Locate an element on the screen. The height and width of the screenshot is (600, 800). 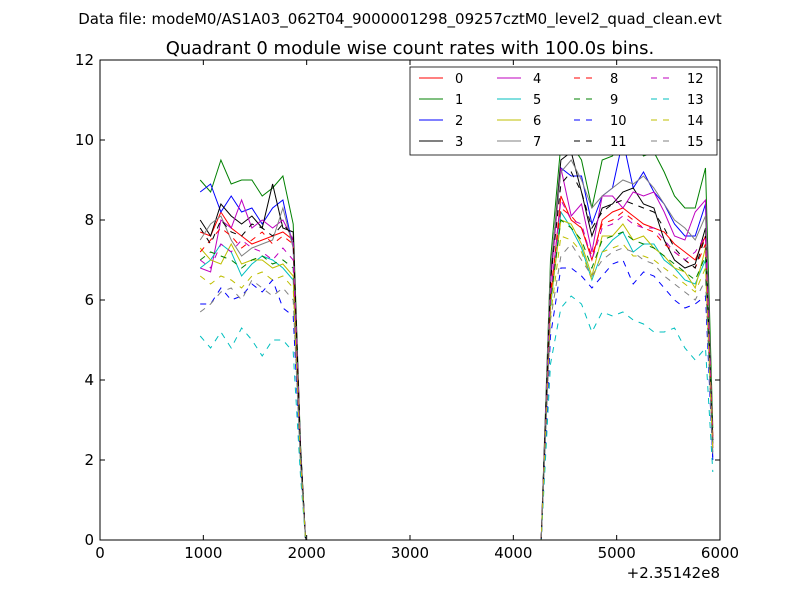
legend-label-11: 11 is located at coordinates (618, 142).